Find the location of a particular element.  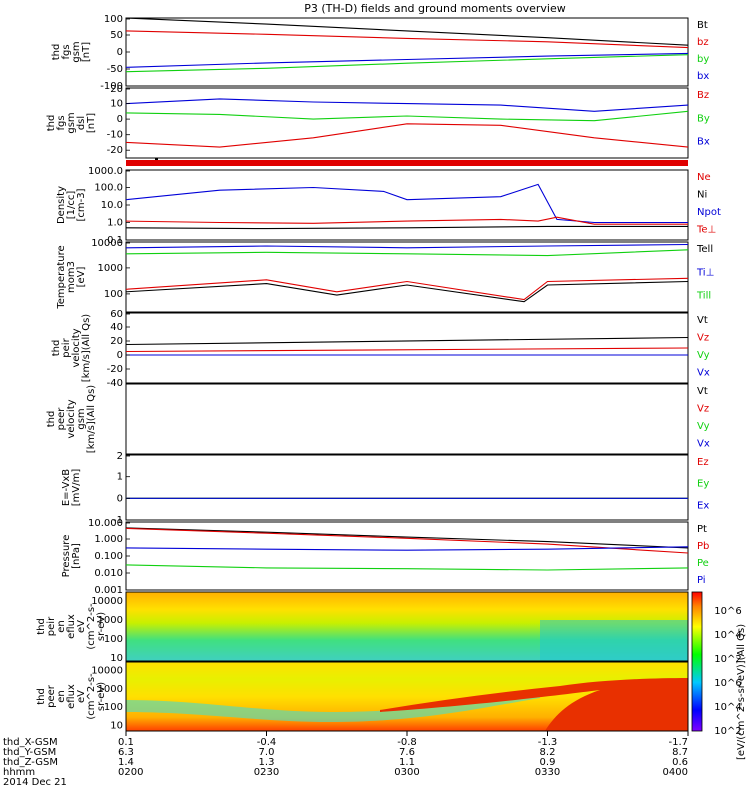

y-tick-label: 0.1 is located at coordinates (115, 240).